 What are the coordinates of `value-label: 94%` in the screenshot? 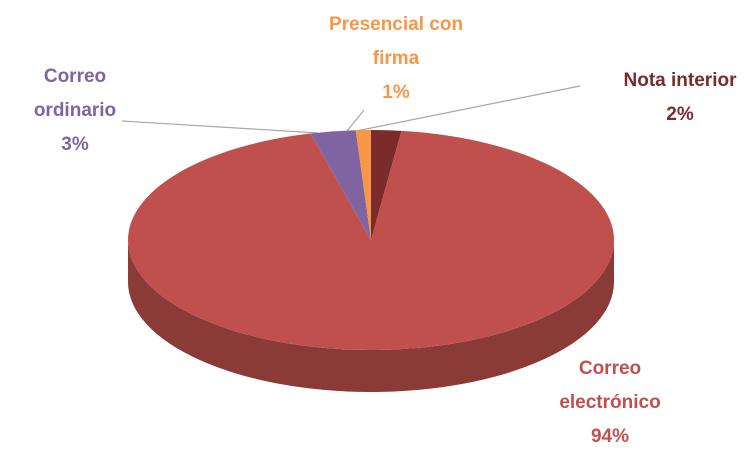 It's located at (610, 436).